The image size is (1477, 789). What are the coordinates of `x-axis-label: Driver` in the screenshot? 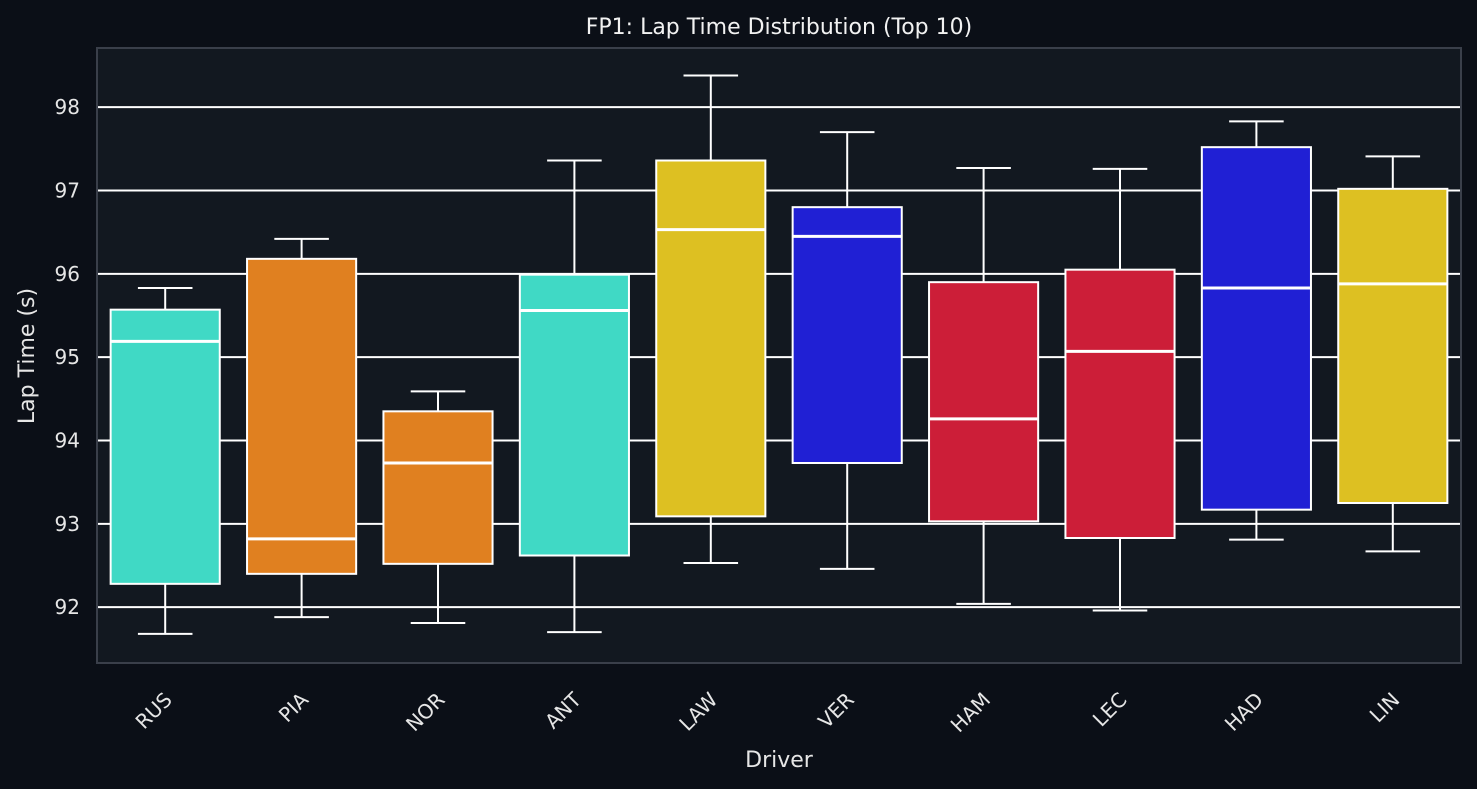 It's located at (779, 760).